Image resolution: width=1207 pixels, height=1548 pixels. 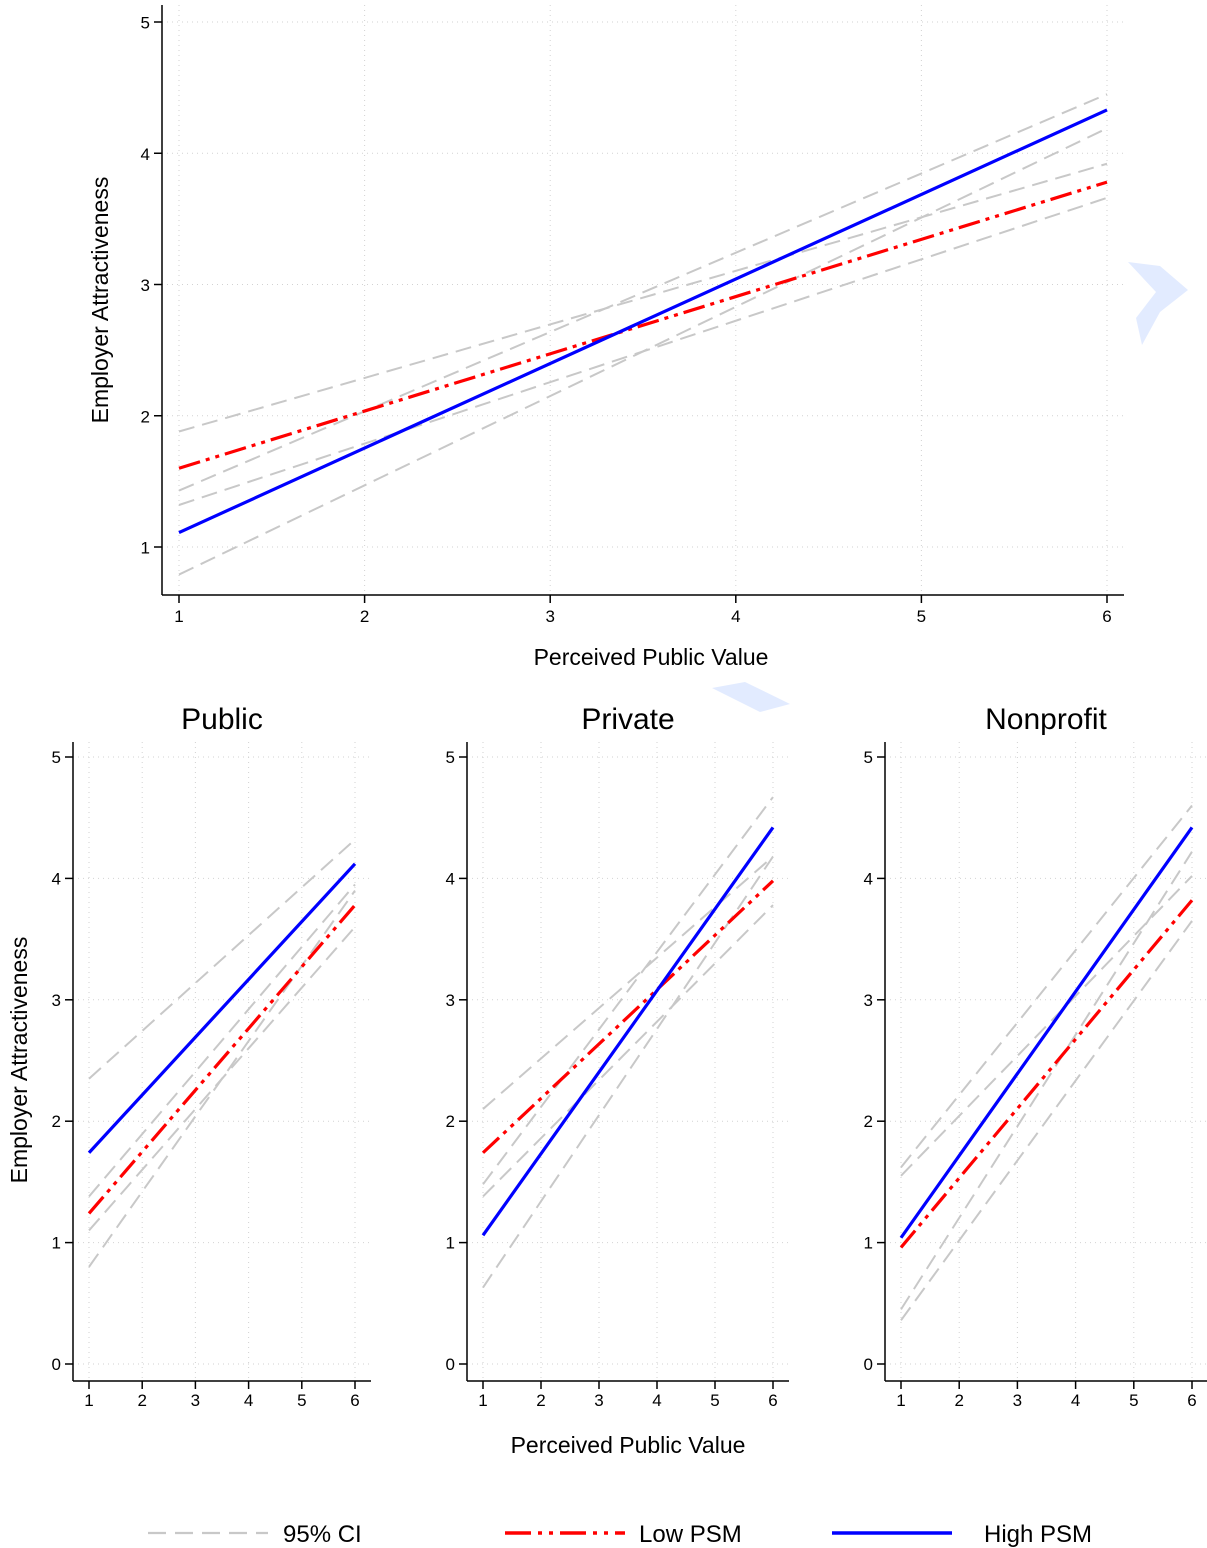 I want to click on legend-high-label: High PSM, so click(x=1038, y=1534).